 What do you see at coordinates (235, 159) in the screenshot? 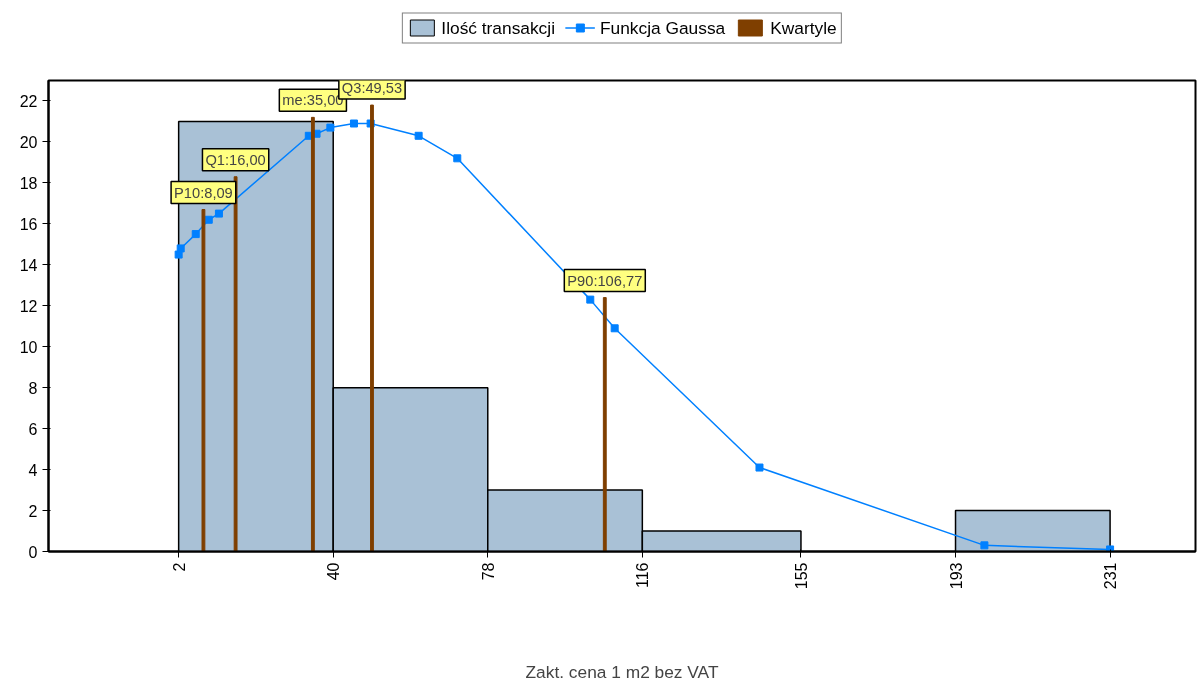
I see `annotation: Q1:16,00` at bounding box center [235, 159].